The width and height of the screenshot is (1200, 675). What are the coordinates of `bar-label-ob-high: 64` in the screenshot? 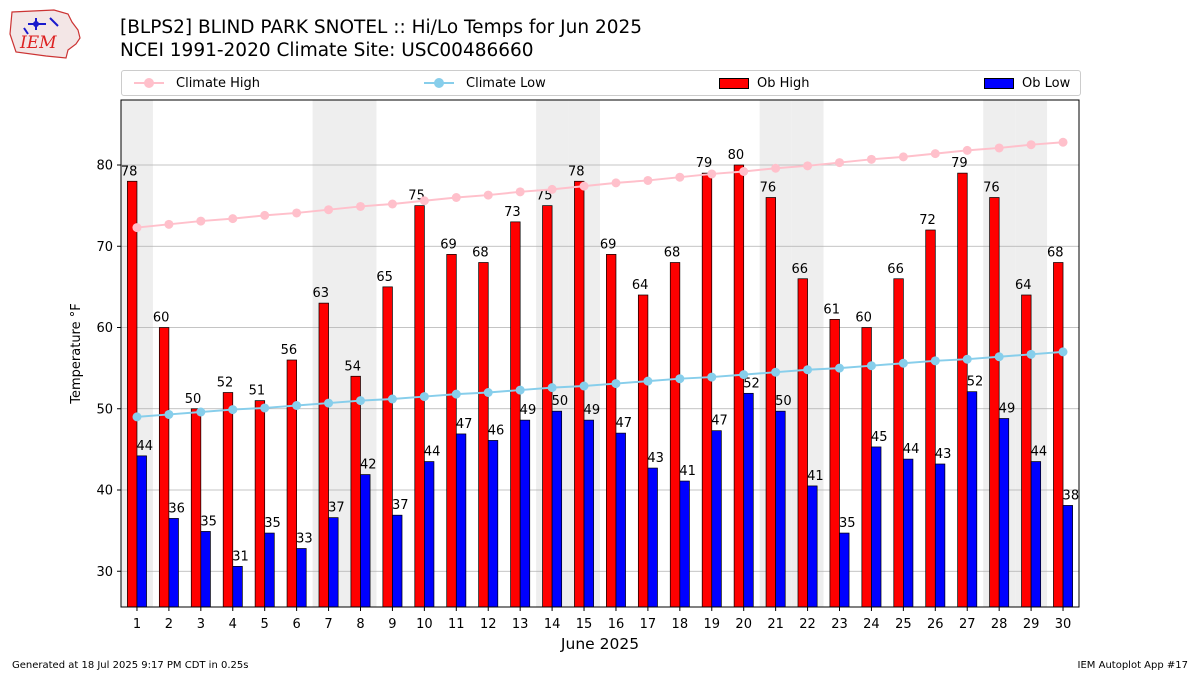 It's located at (640, 285).